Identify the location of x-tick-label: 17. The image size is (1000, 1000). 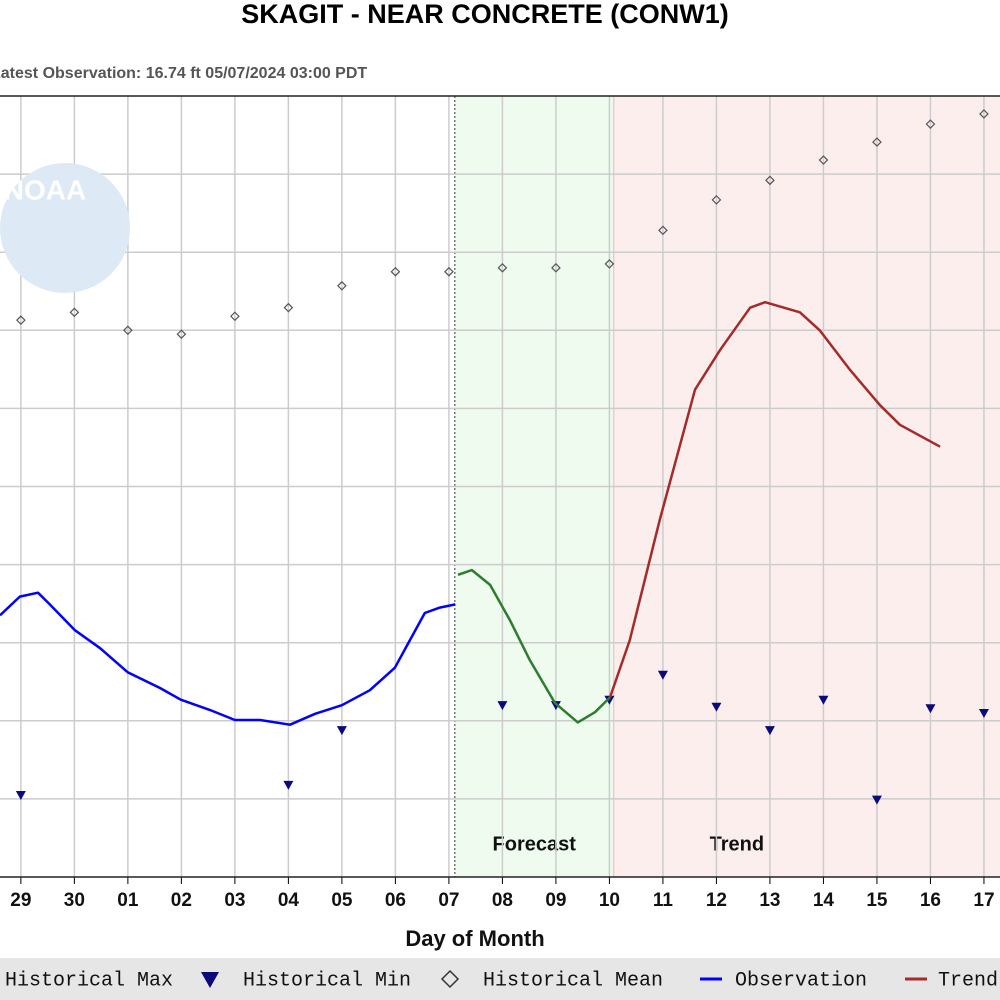
(983, 900).